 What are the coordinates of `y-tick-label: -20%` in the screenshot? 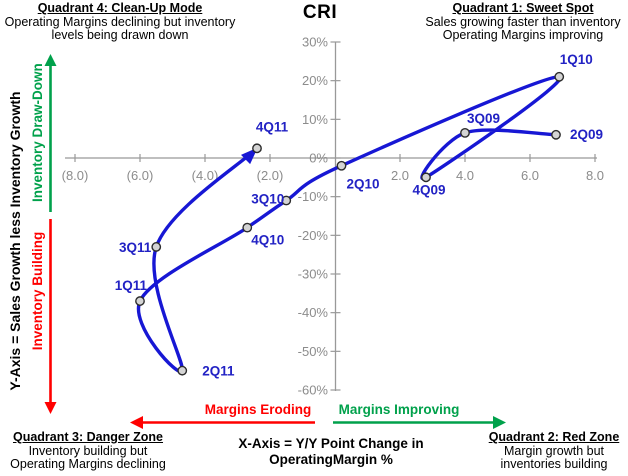 It's located at (313, 235).